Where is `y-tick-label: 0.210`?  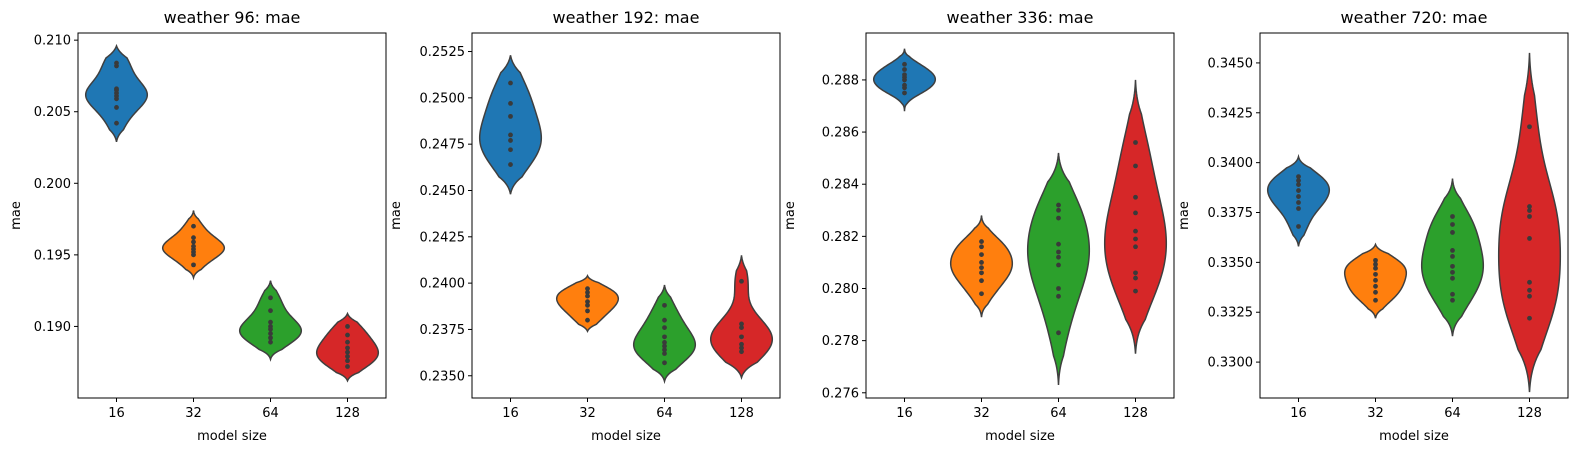 y-tick-label: 0.210 is located at coordinates (52, 41).